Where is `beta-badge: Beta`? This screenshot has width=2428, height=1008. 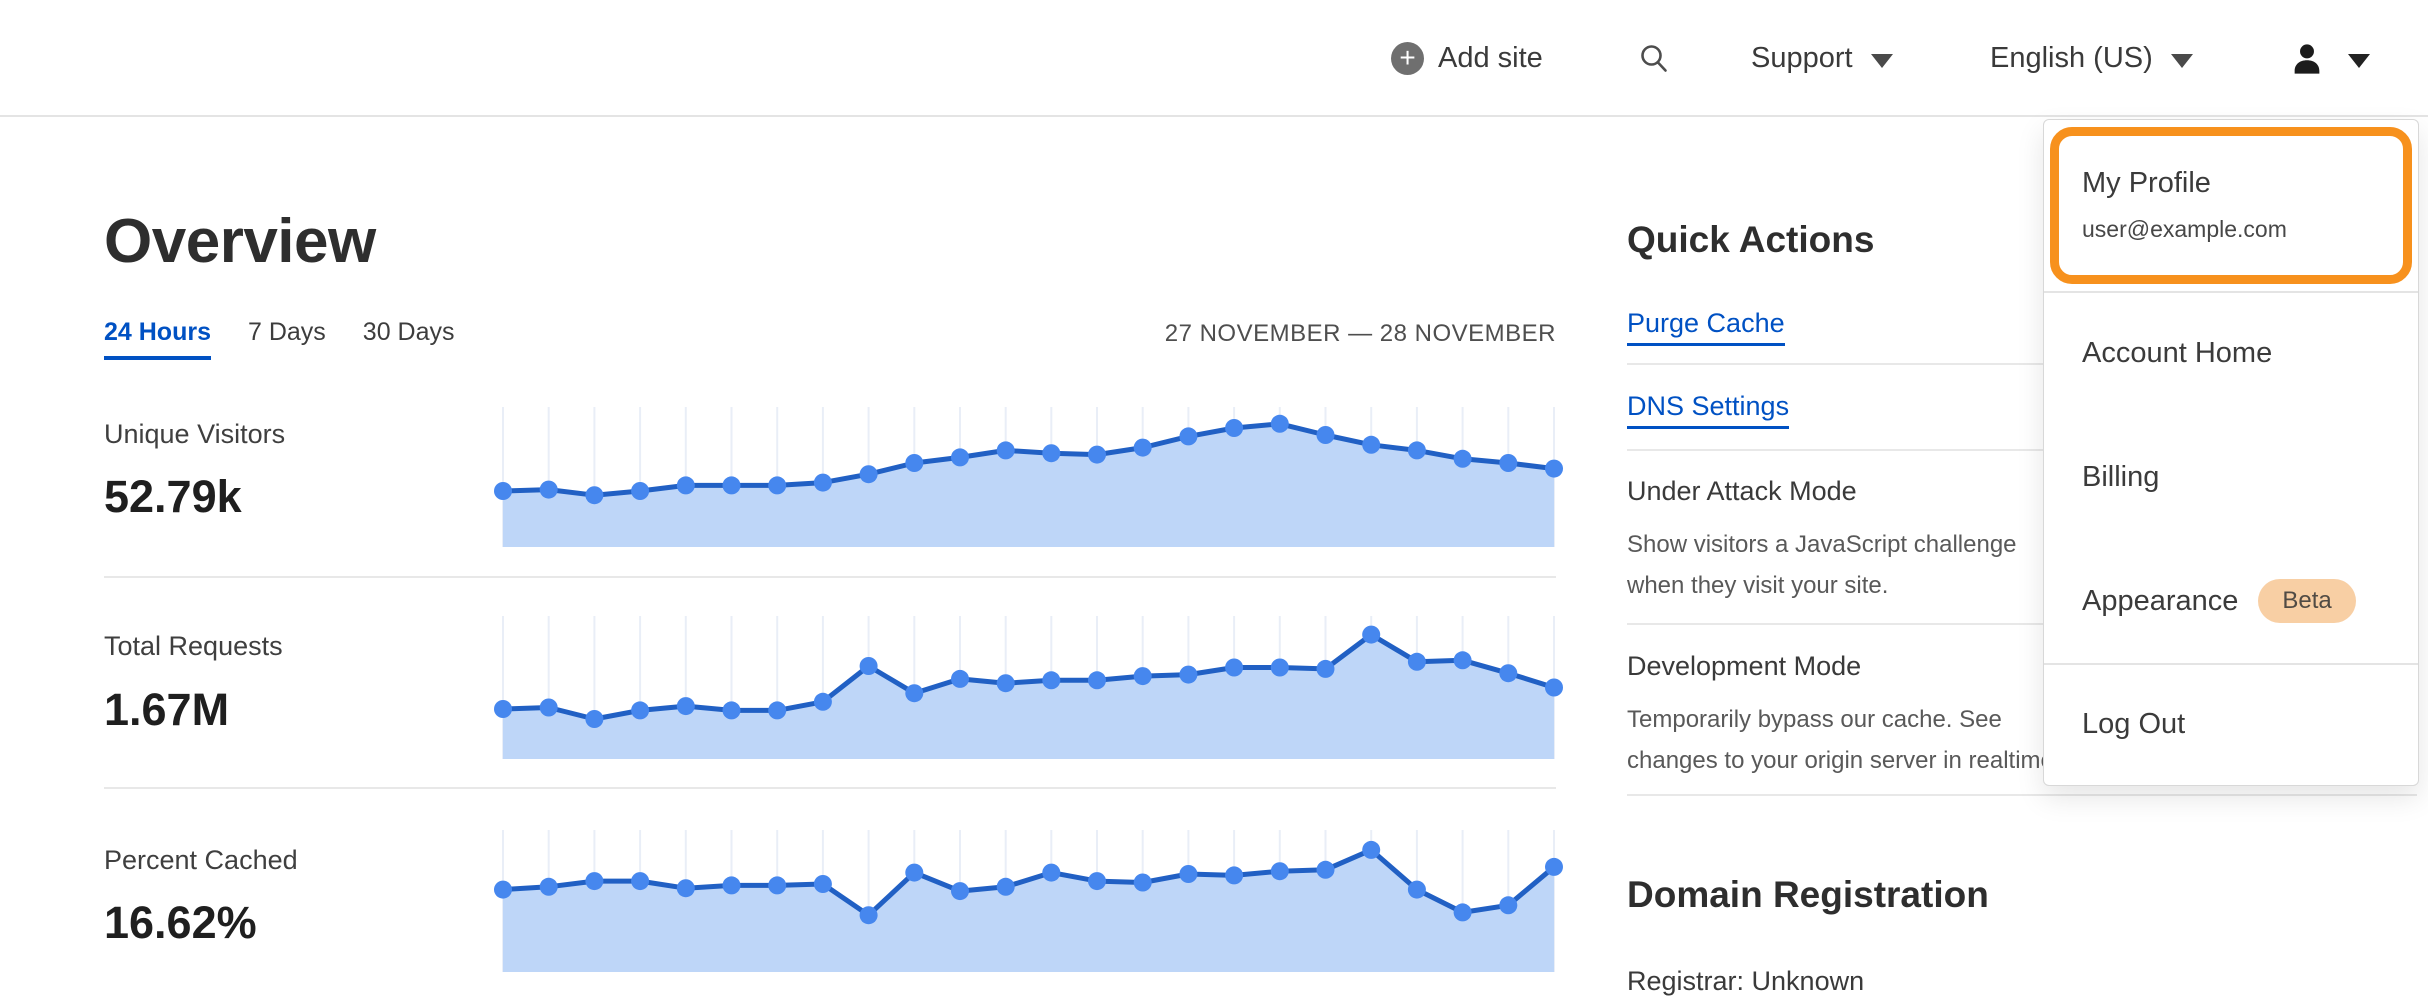 beta-badge: Beta is located at coordinates (2307, 601).